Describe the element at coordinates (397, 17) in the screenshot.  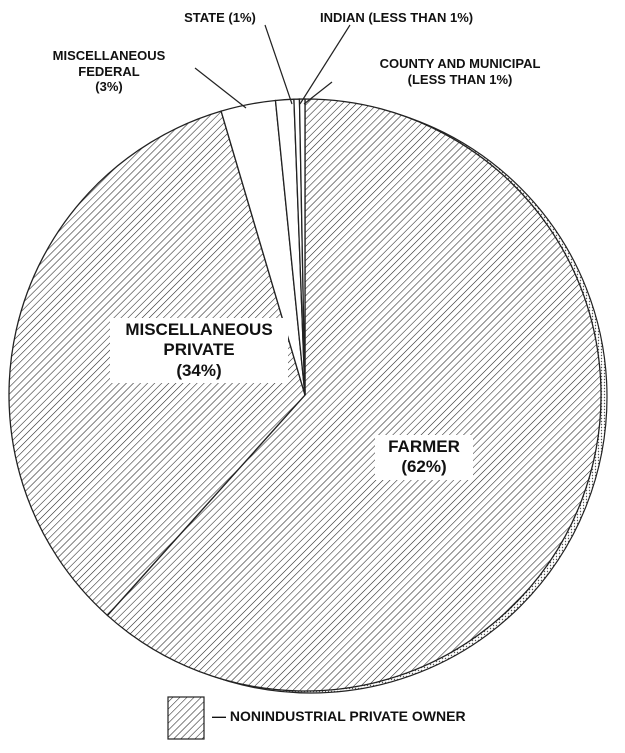
I see `slice-label: INDIAN (LESS THAN 1%)` at that location.